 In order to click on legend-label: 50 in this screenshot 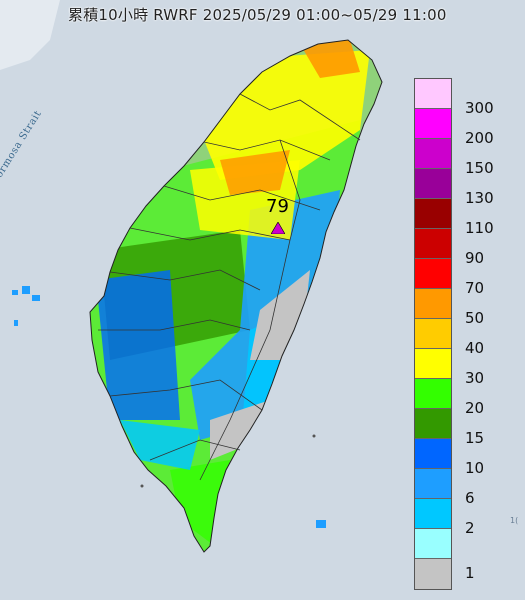, I will do `click(475, 318)`.